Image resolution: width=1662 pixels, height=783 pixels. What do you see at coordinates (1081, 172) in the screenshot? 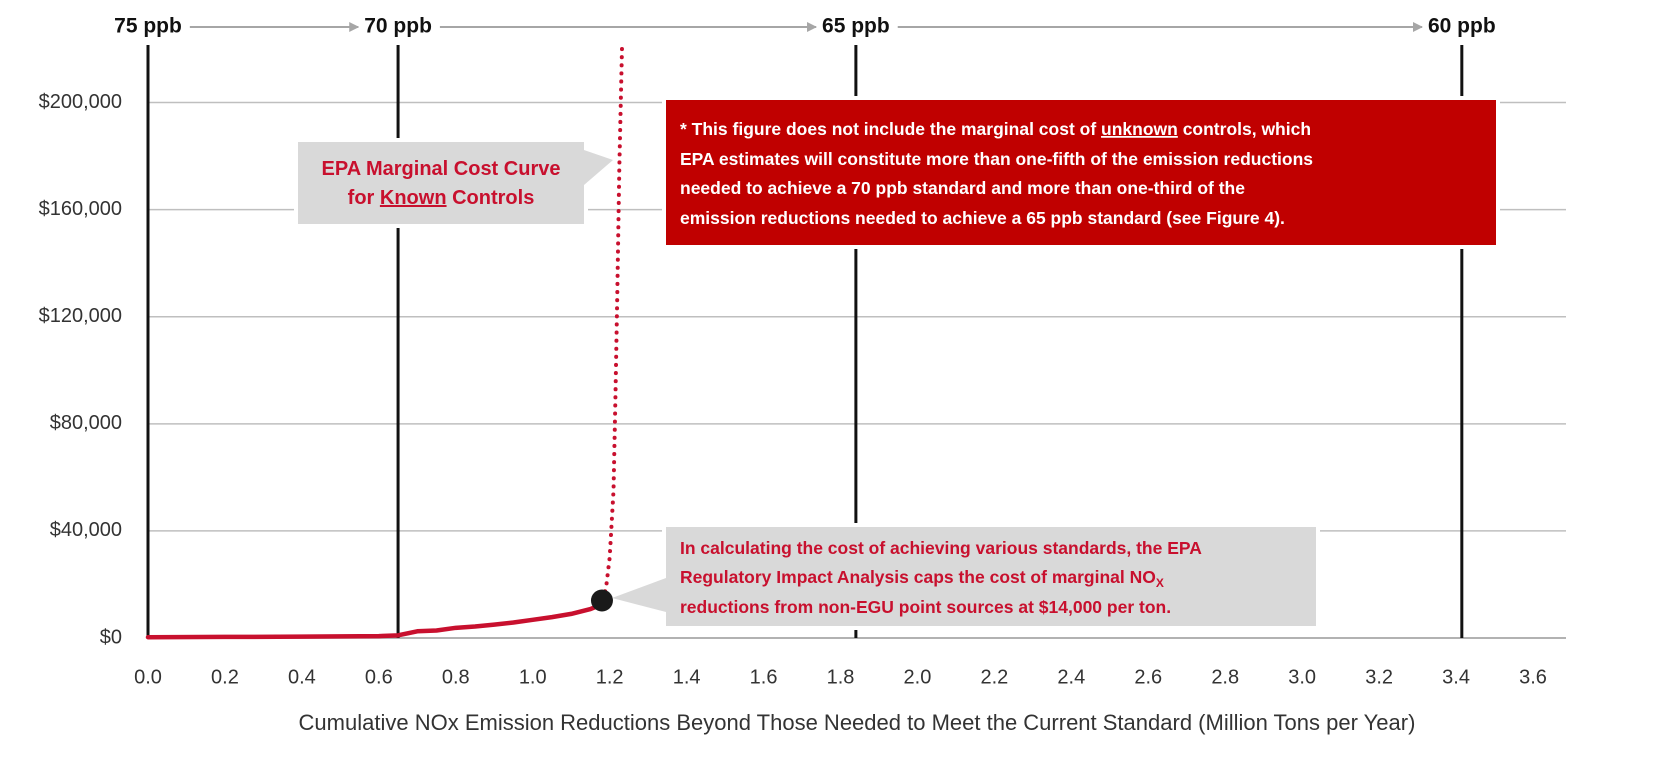
I see `note-box` at bounding box center [1081, 172].